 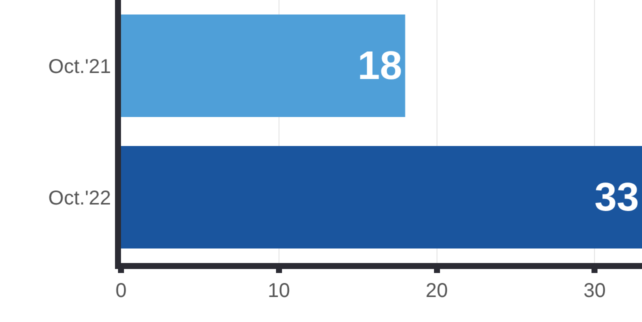 I want to click on data-label: 18, so click(x=380, y=66).